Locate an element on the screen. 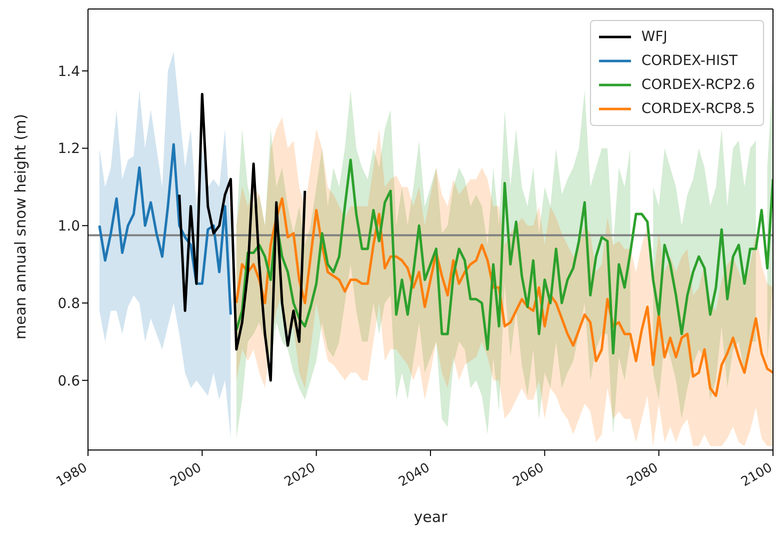 The height and width of the screenshot is (540, 781). y-axis-title: mean annual snow height (m) is located at coordinates (20, 227).